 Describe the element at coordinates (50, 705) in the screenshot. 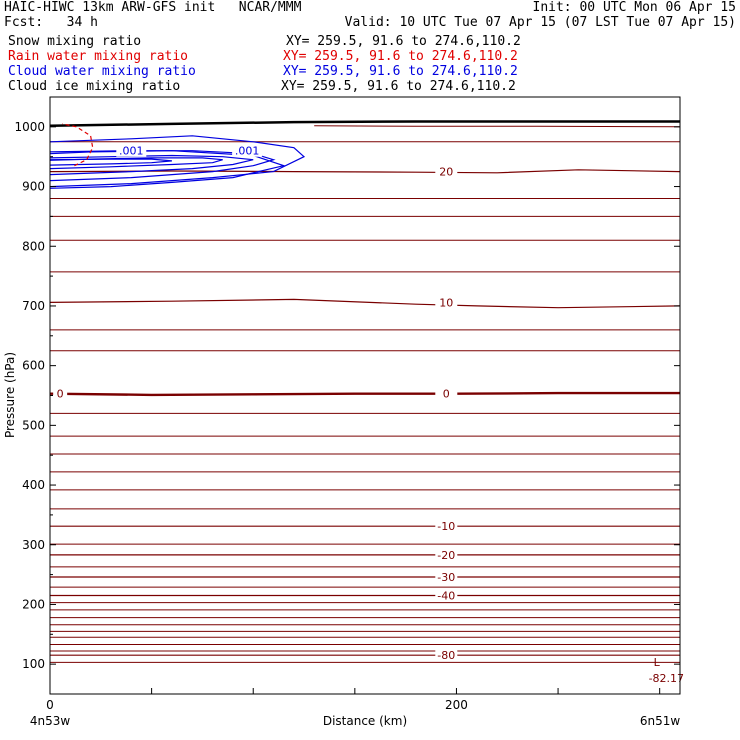

I see `x-tick-label: 0` at that location.